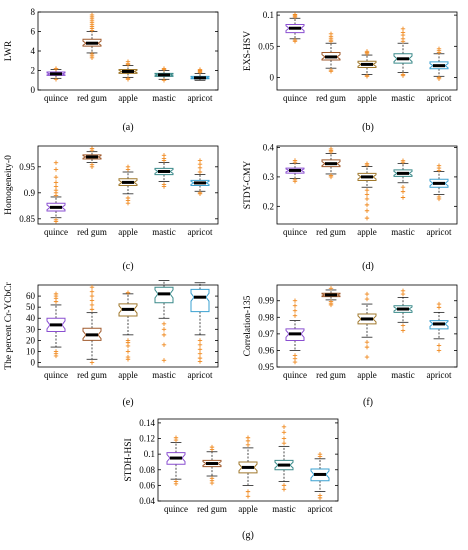 Image resolution: width=468 pixels, height=550 pixels. What do you see at coordinates (200, 232) in the screenshot?
I see `x-tick-label: apricot` at bounding box center [200, 232].